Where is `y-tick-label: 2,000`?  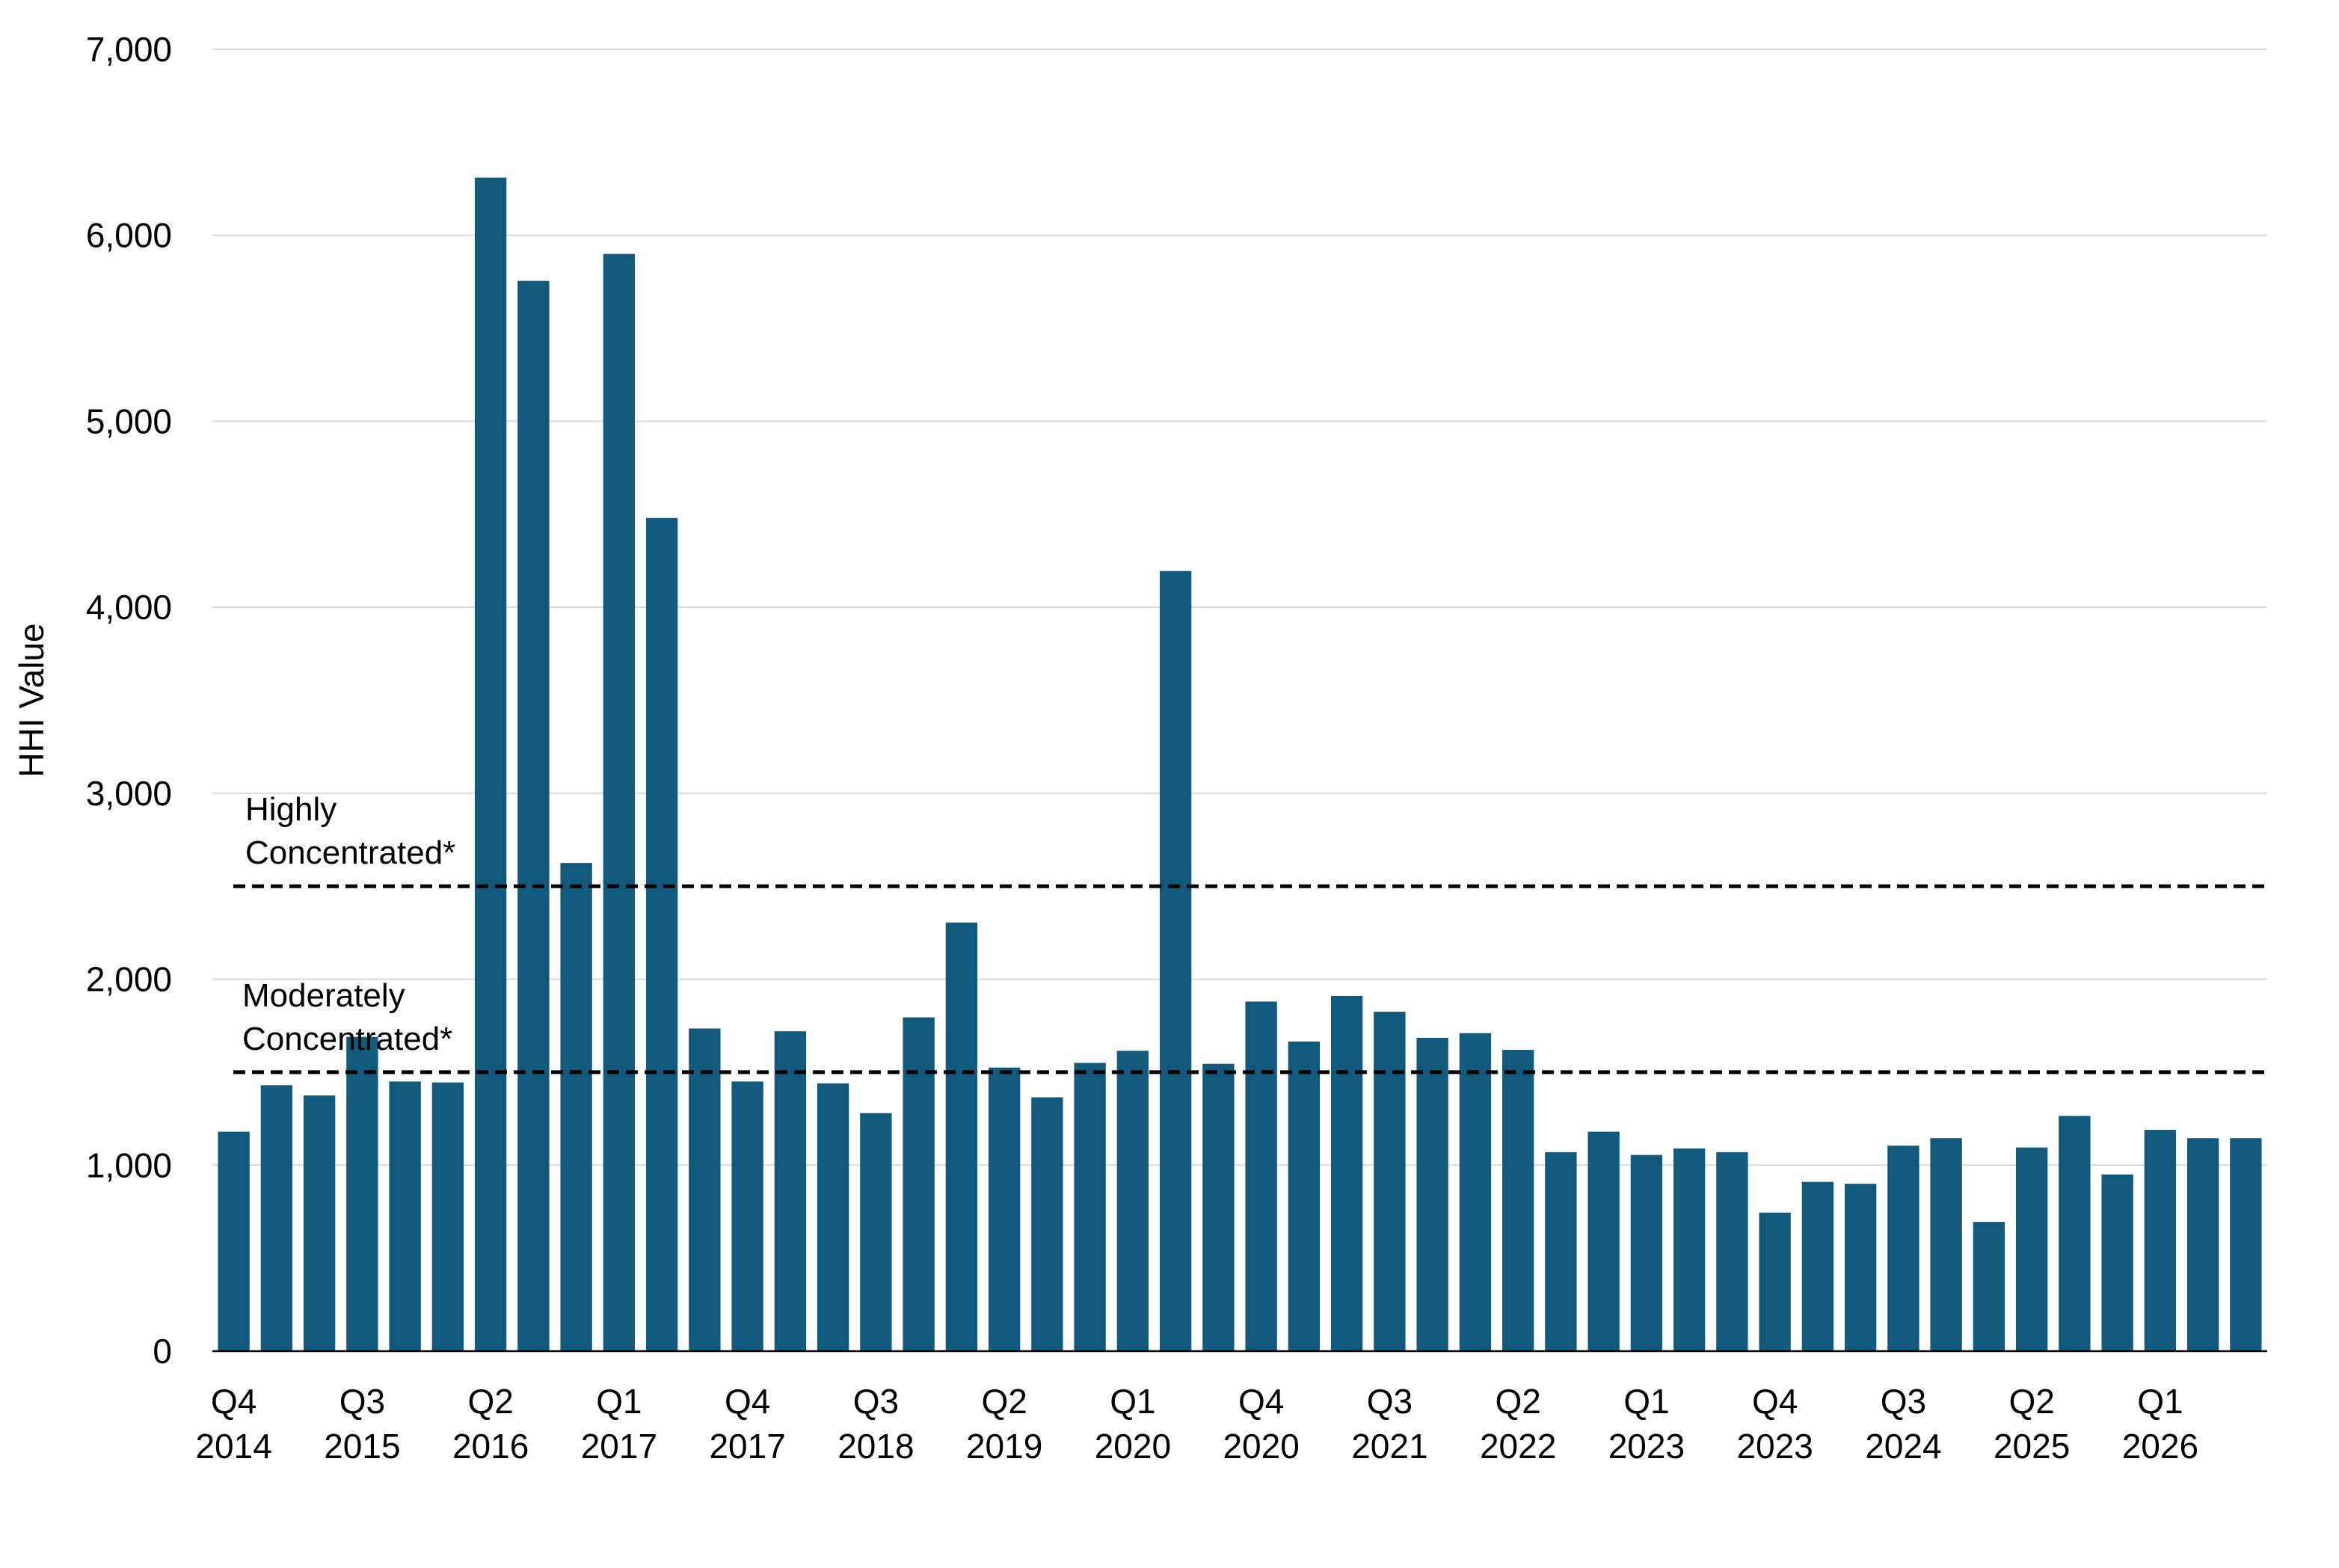
y-tick-label: 2,000 is located at coordinates (129, 979).